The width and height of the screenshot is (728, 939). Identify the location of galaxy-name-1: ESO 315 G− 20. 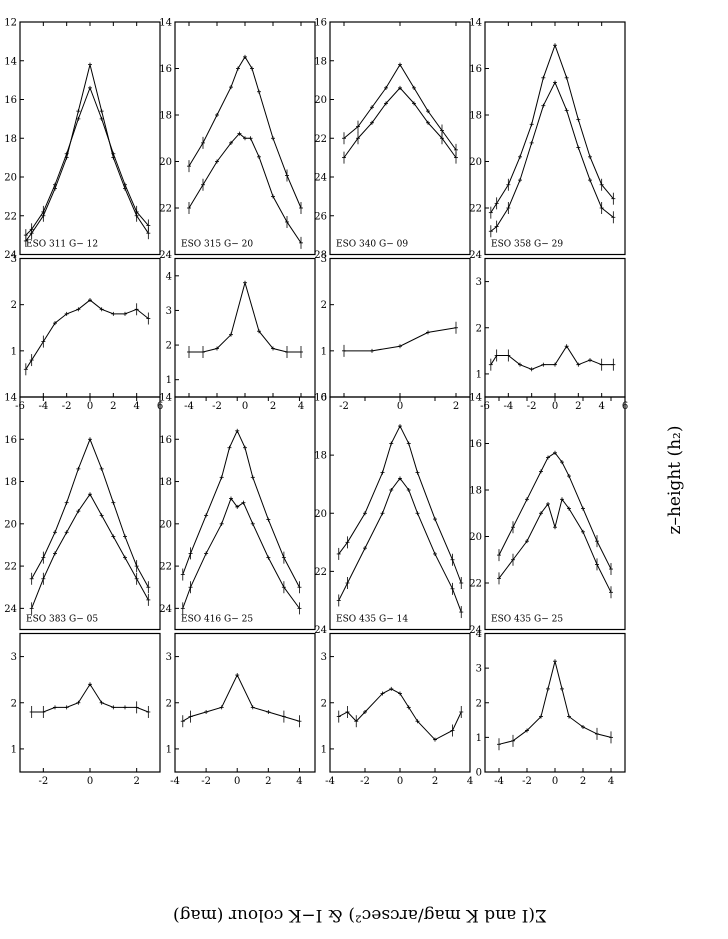
(217, 245).